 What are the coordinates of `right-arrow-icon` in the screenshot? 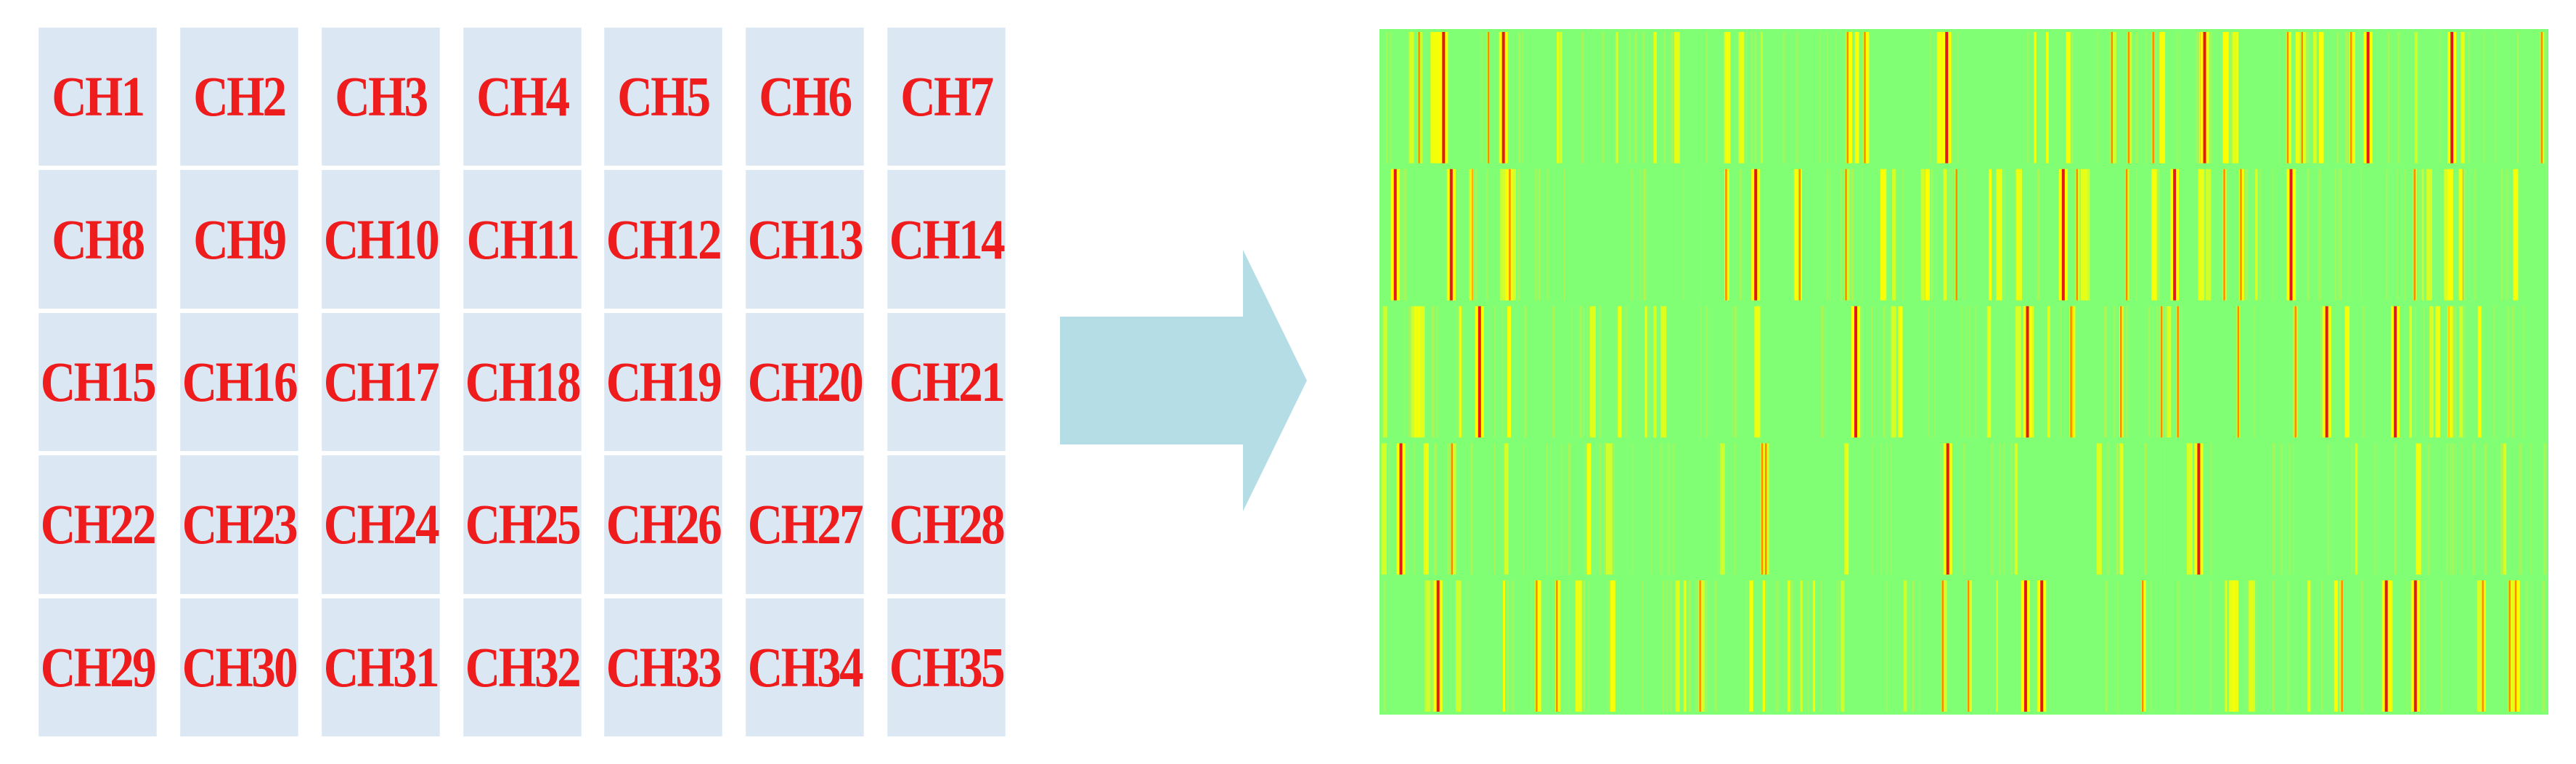 It's located at (1183, 380).